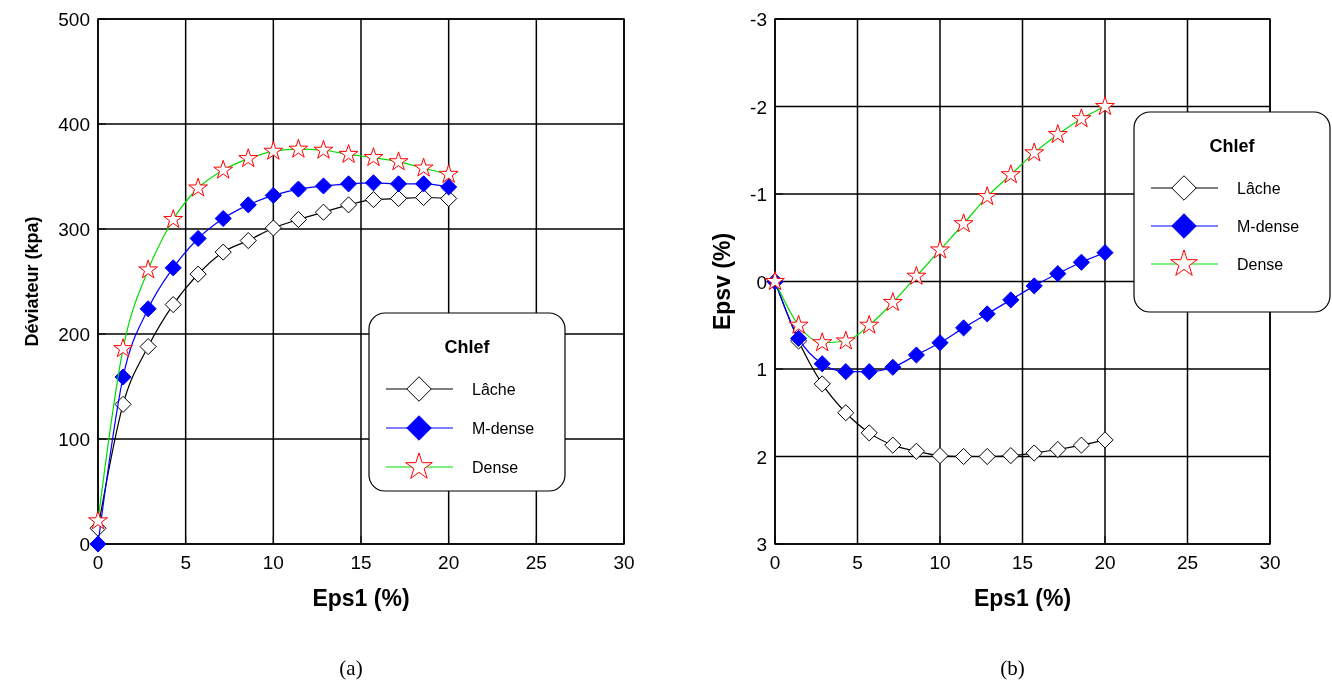 The width and height of the screenshot is (1332, 689). Describe the element at coordinates (74, 439) in the screenshot. I see `y-tick-label: 100` at that location.